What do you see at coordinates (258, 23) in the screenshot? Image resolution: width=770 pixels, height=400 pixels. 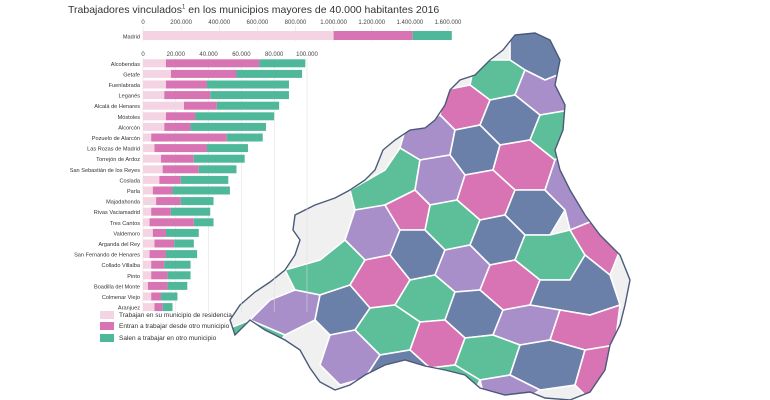 I see `x-tick-label: 600.000` at bounding box center [258, 23].